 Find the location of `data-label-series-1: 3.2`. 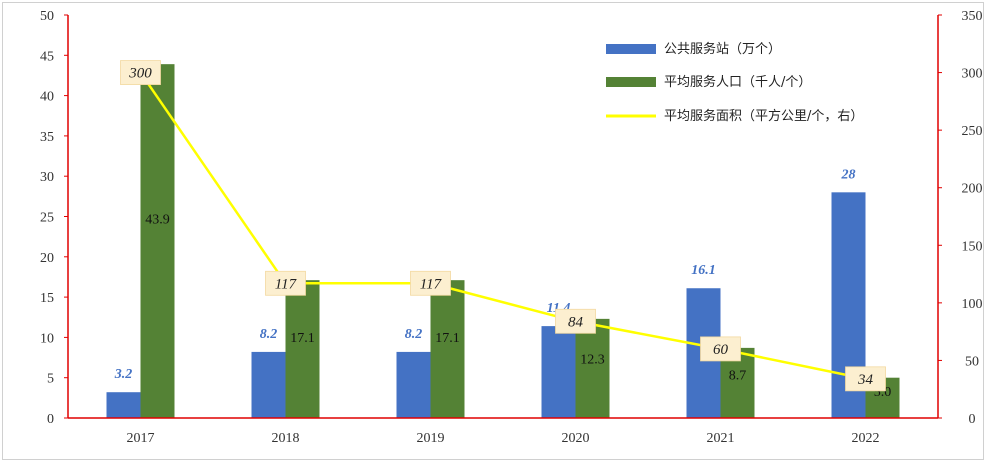

data-label-series-1: 3.2 is located at coordinates (123, 374).